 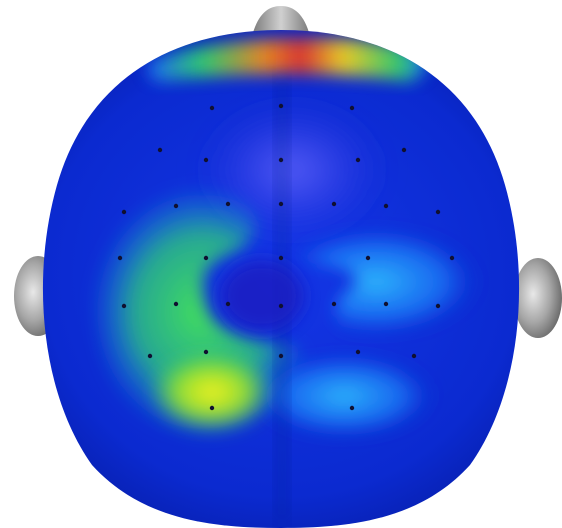 What do you see at coordinates (287, 60) in the screenshot?
I see `frontal-activation-band` at bounding box center [287, 60].